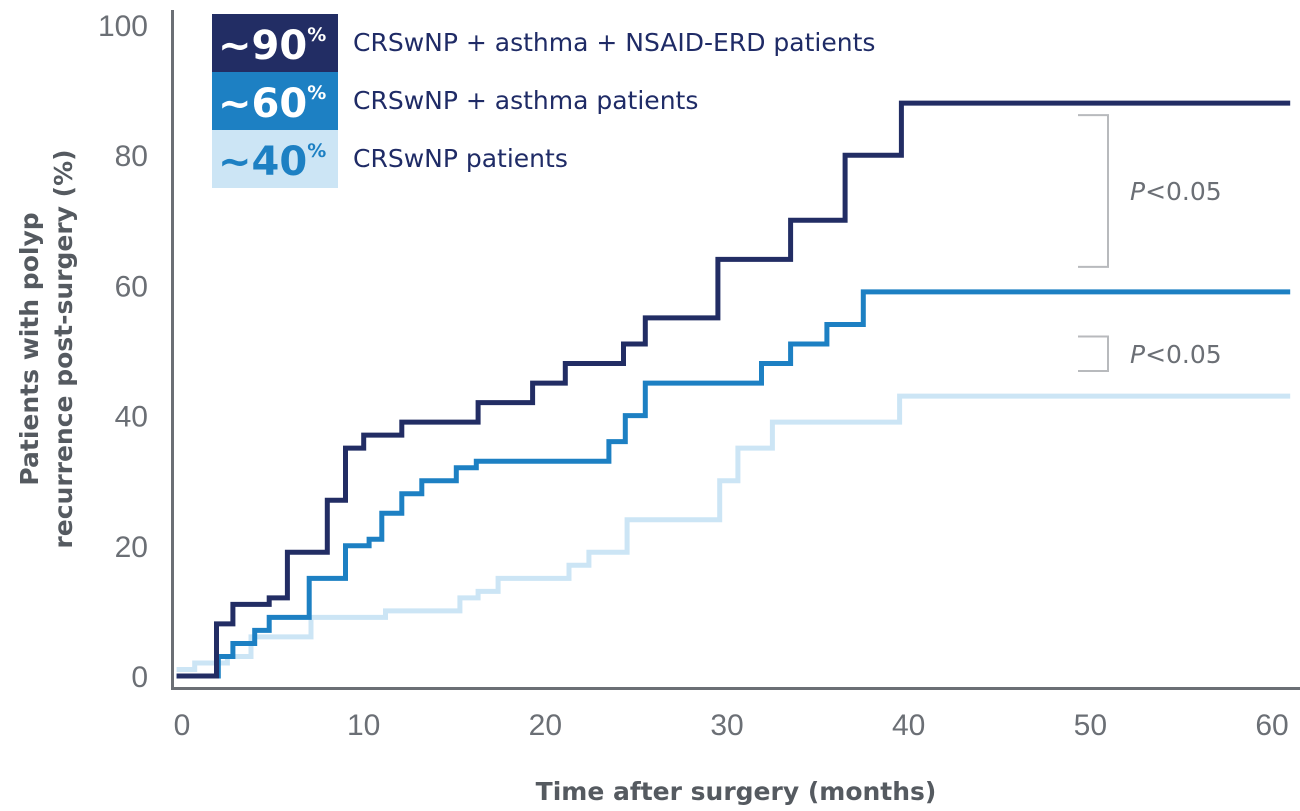  Describe the element at coordinates (262, 46) in the screenshot. I see `legend-percentage-value: ~90` at that location.